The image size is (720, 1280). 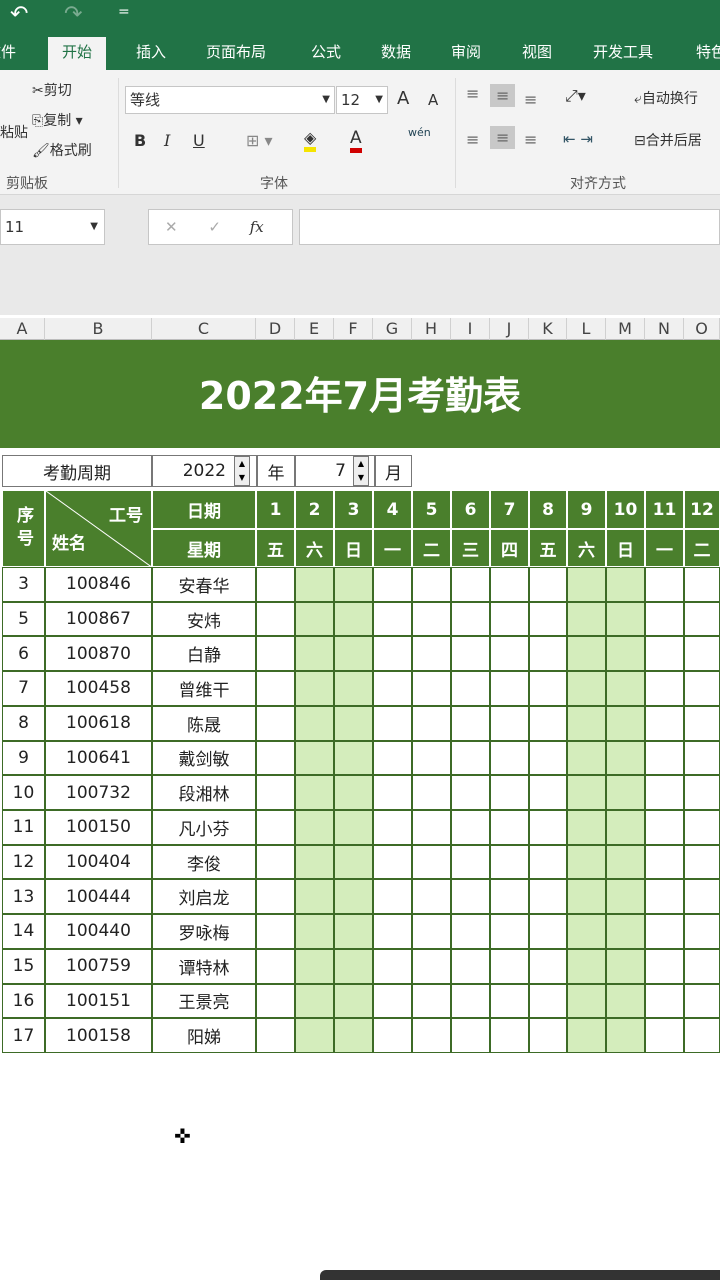 What do you see at coordinates (702, 548) in the screenshot?
I see `weekday-12: 二` at bounding box center [702, 548].